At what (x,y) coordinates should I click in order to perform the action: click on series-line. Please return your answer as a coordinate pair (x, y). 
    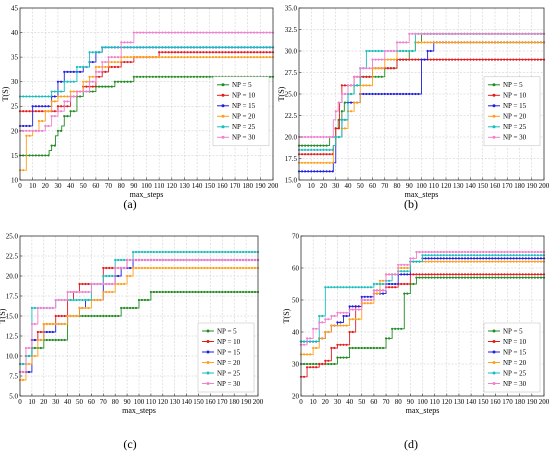
    Looking at the image, I should click on (139, 316).